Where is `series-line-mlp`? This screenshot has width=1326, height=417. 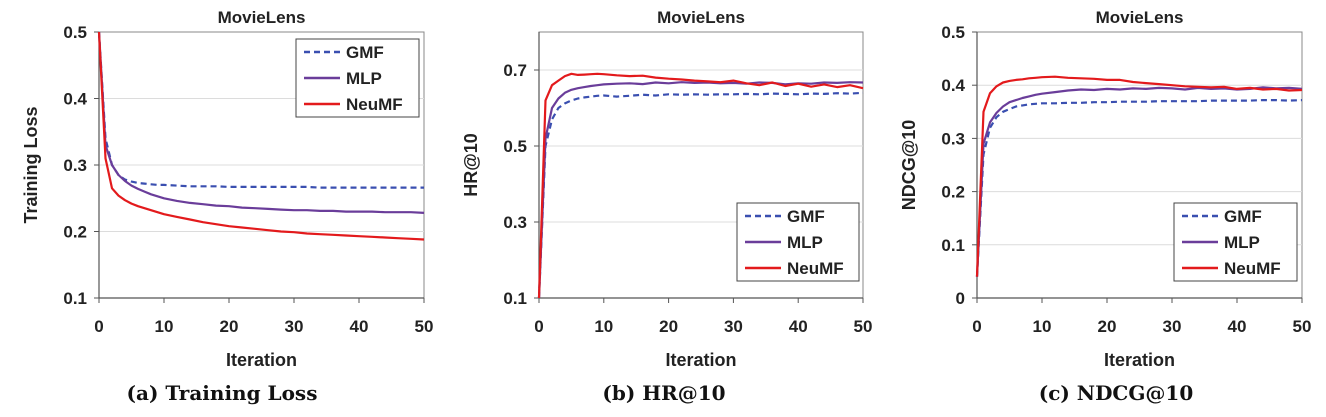
series-line-mlp is located at coordinates (261, 122).